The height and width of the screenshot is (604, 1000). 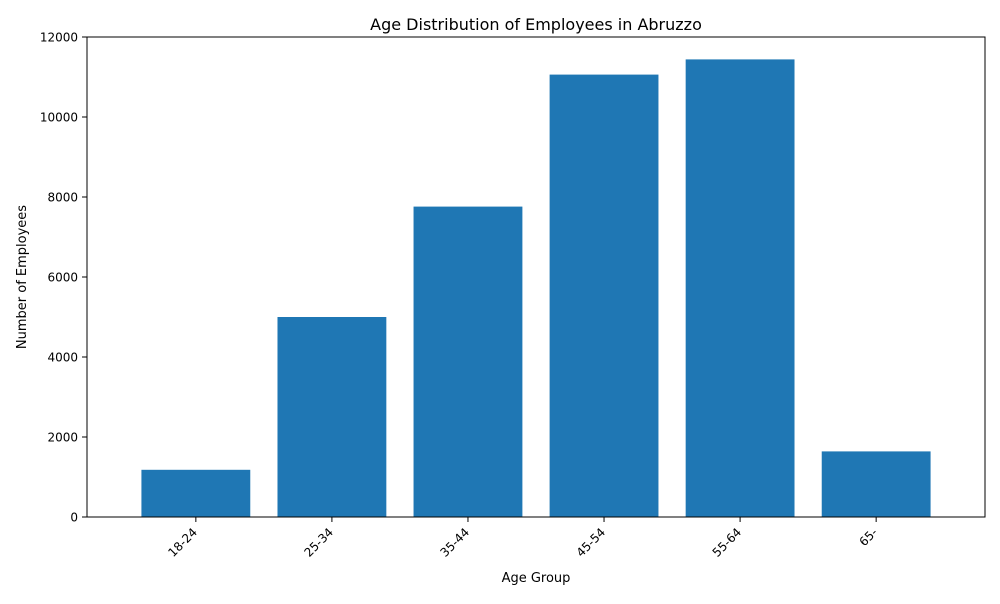 What do you see at coordinates (591, 542) in the screenshot?
I see `x-tick-label: 45-54` at bounding box center [591, 542].